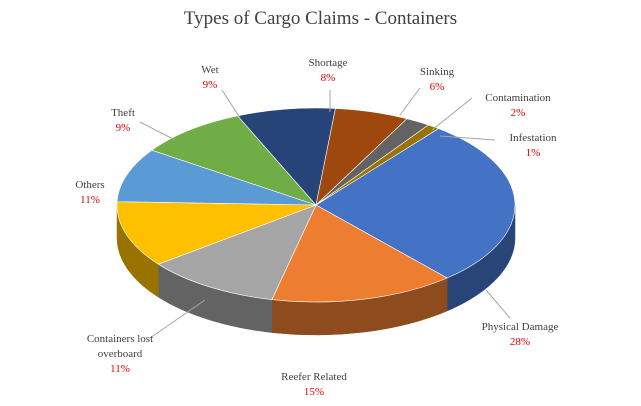 The image size is (641, 406). I want to click on value-label: 28%, so click(520, 342).